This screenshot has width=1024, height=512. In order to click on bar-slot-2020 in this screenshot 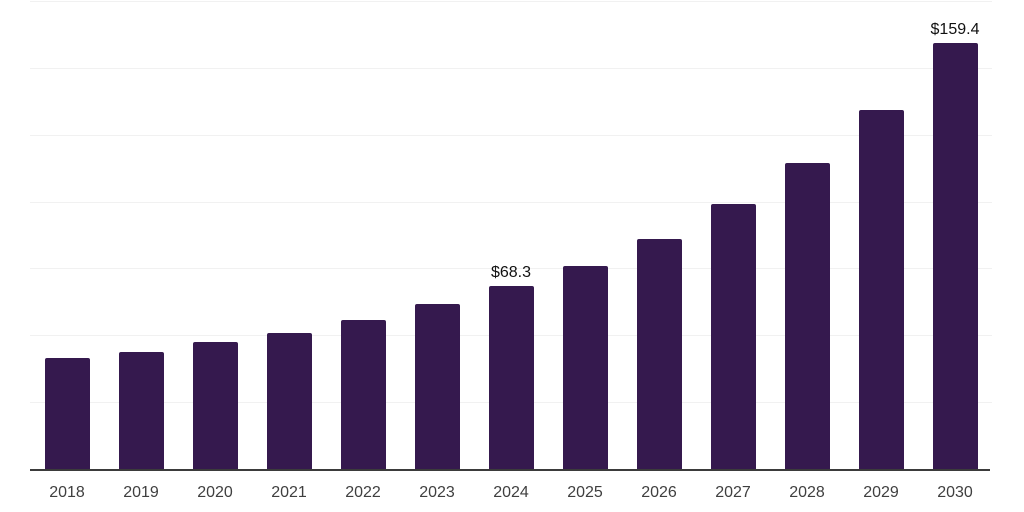, I will do `click(215, 235)`.